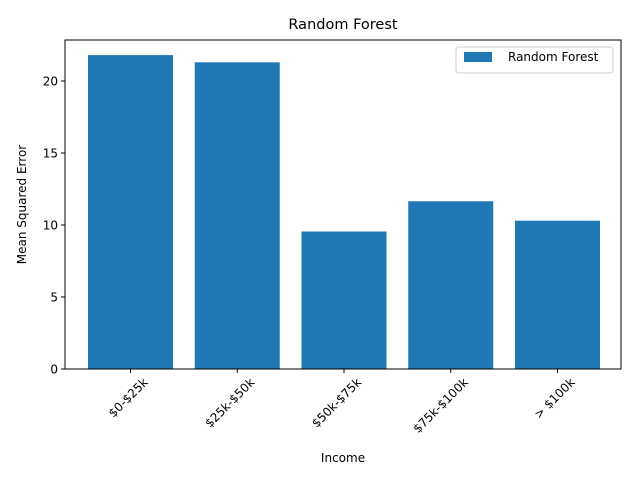 Image resolution: width=640 pixels, height=480 pixels. What do you see at coordinates (54, 298) in the screenshot?
I see `y-tick-label-1: 5` at bounding box center [54, 298].